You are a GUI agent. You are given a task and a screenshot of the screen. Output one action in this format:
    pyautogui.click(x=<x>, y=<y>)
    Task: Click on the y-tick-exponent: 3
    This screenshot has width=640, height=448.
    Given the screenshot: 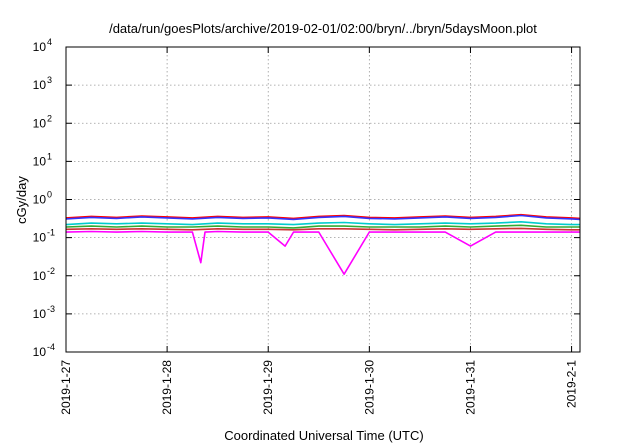 What is the action you would take?
    pyautogui.click(x=49, y=80)
    